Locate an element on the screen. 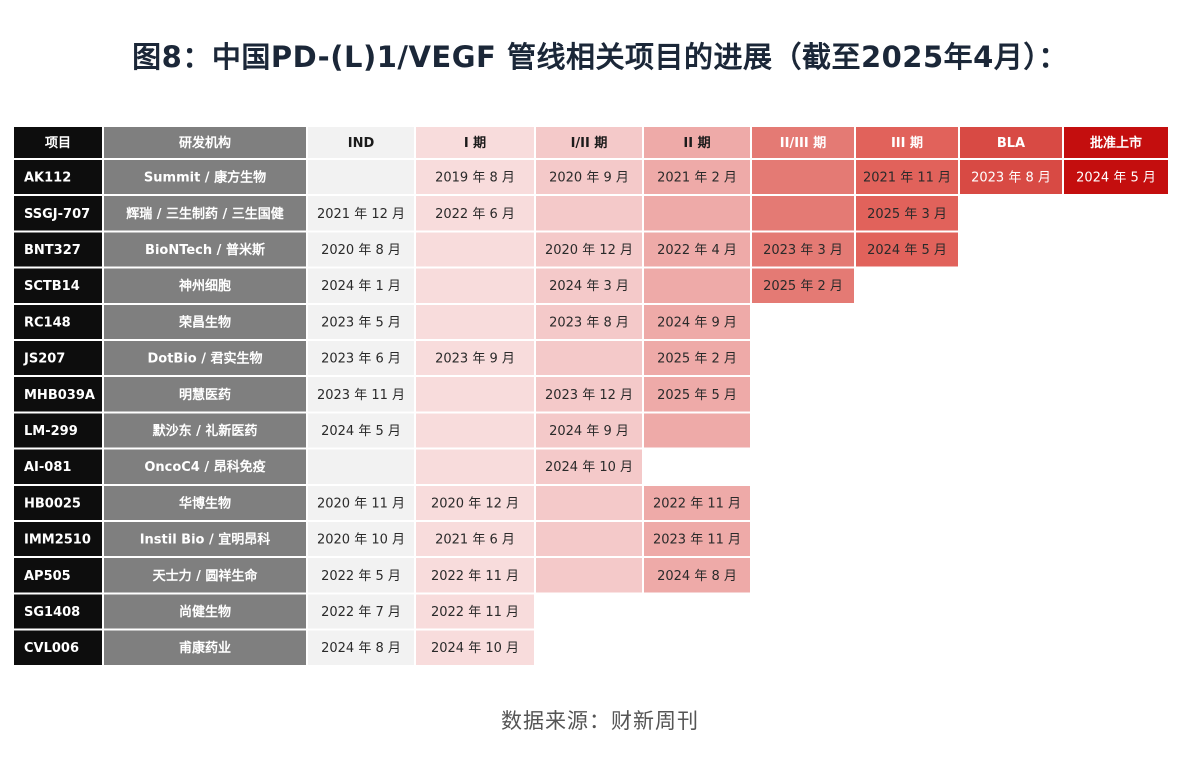 This screenshot has height=769, width=1200. stage-date: 2023 年 3 月 is located at coordinates (803, 250).